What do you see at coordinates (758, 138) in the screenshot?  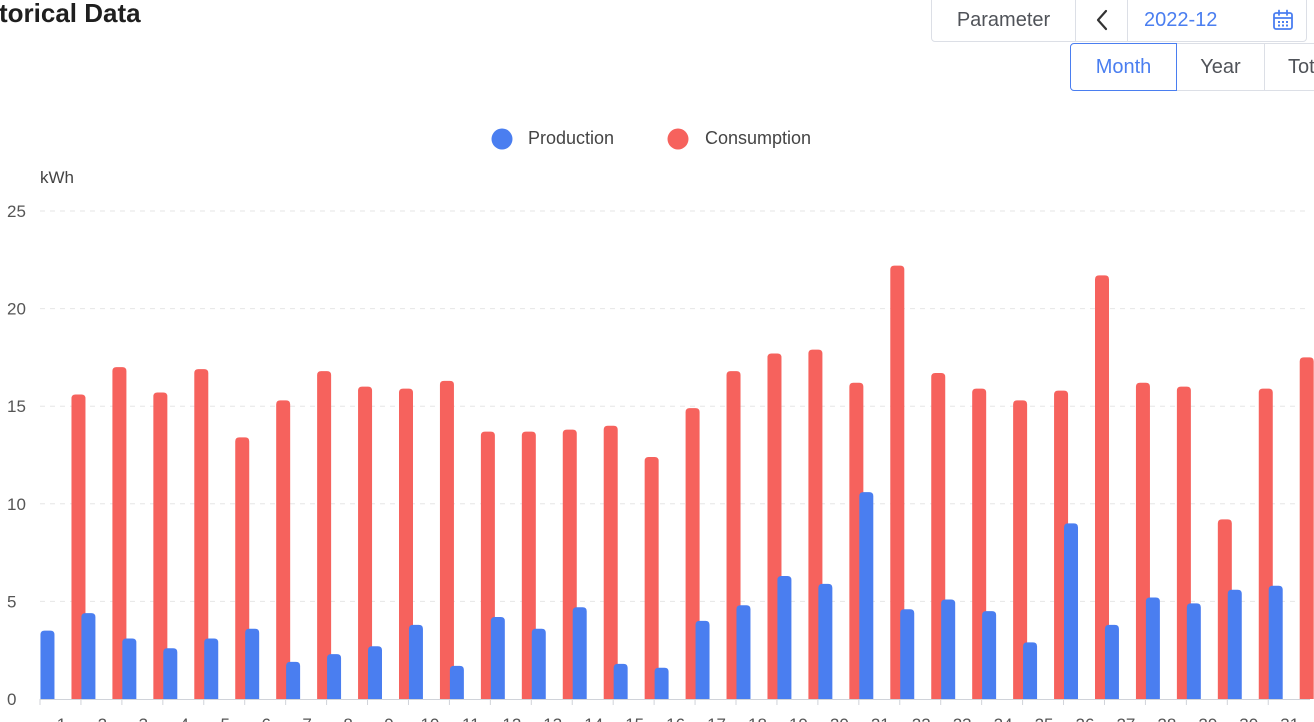 I see `legend-label-consumption: Consumption` at bounding box center [758, 138].